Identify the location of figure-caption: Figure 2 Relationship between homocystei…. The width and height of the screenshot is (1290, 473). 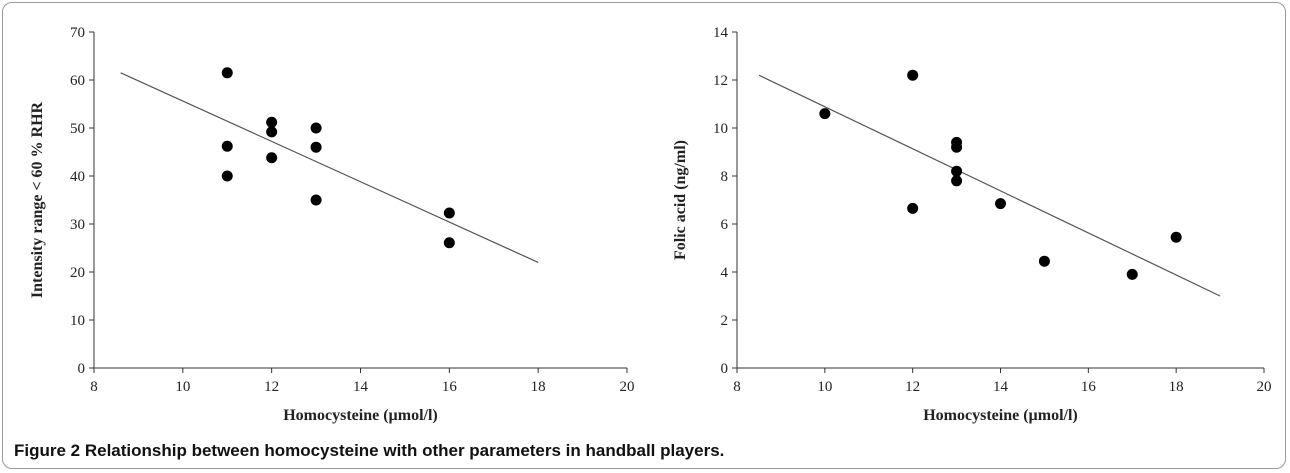
(369, 450).